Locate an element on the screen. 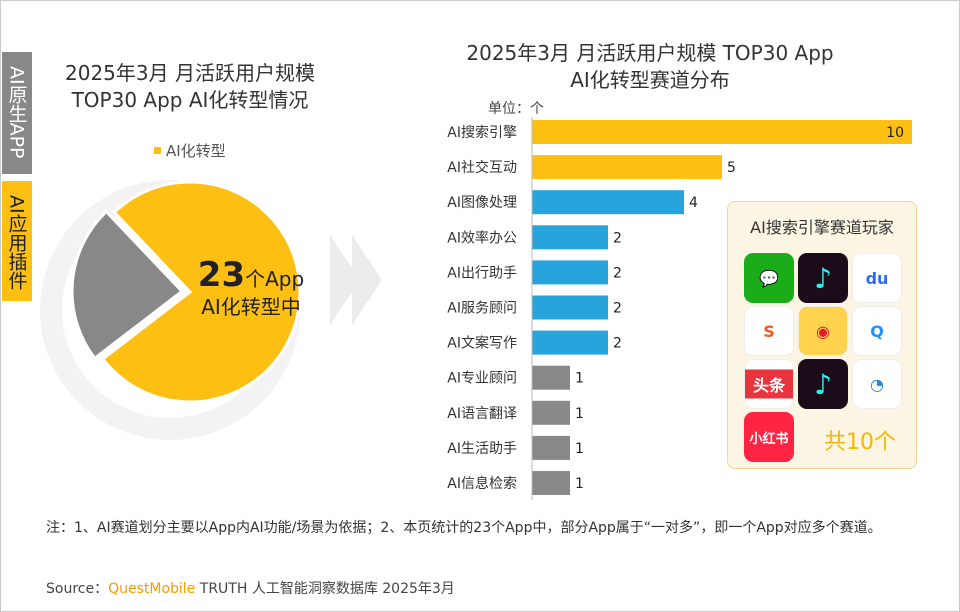 The image size is (960, 612). pie-legend: AI化转型 is located at coordinates (190, 150).